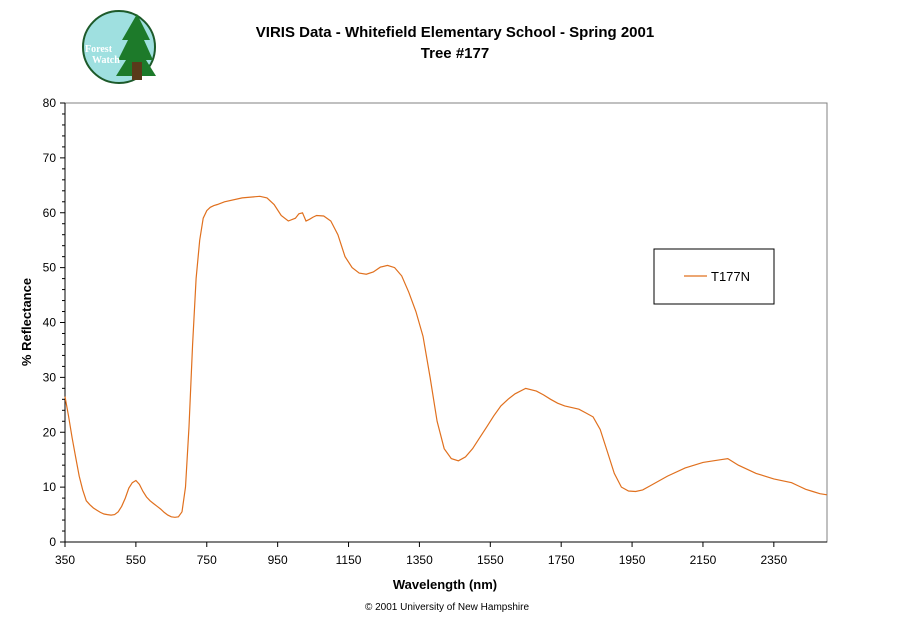 The width and height of the screenshot is (911, 623). Describe the element at coordinates (207, 560) in the screenshot. I see `x-tick-label: 750` at that location.